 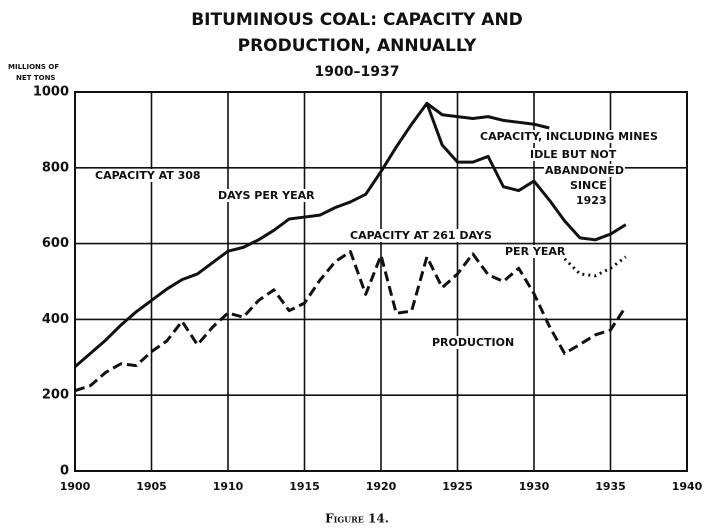 I want to click on annotation: IDLE BUT NOT, so click(x=573, y=154).